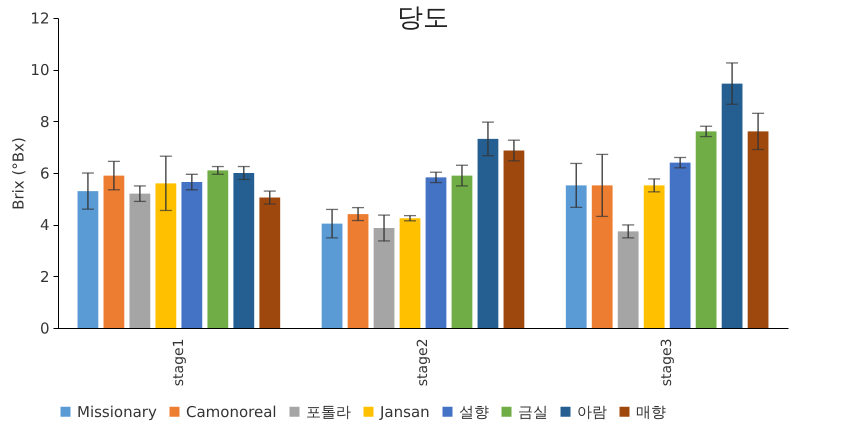  I want to click on legend-label: Camonoreal, so click(231, 411).